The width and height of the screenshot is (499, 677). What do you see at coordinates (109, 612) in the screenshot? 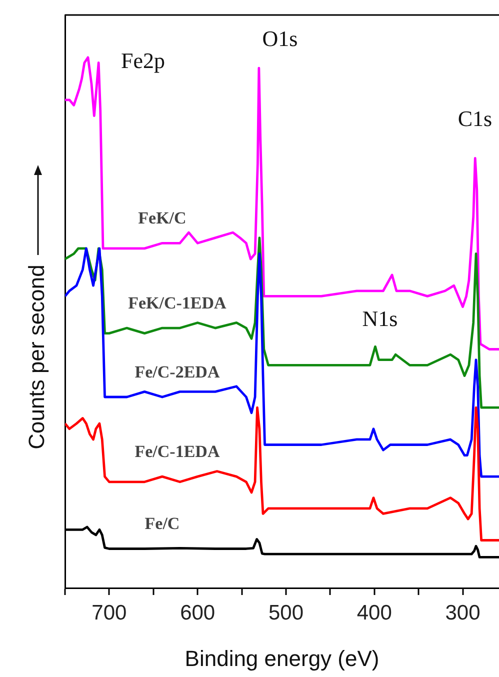
I see `x-tick-label: 700` at bounding box center [109, 612].